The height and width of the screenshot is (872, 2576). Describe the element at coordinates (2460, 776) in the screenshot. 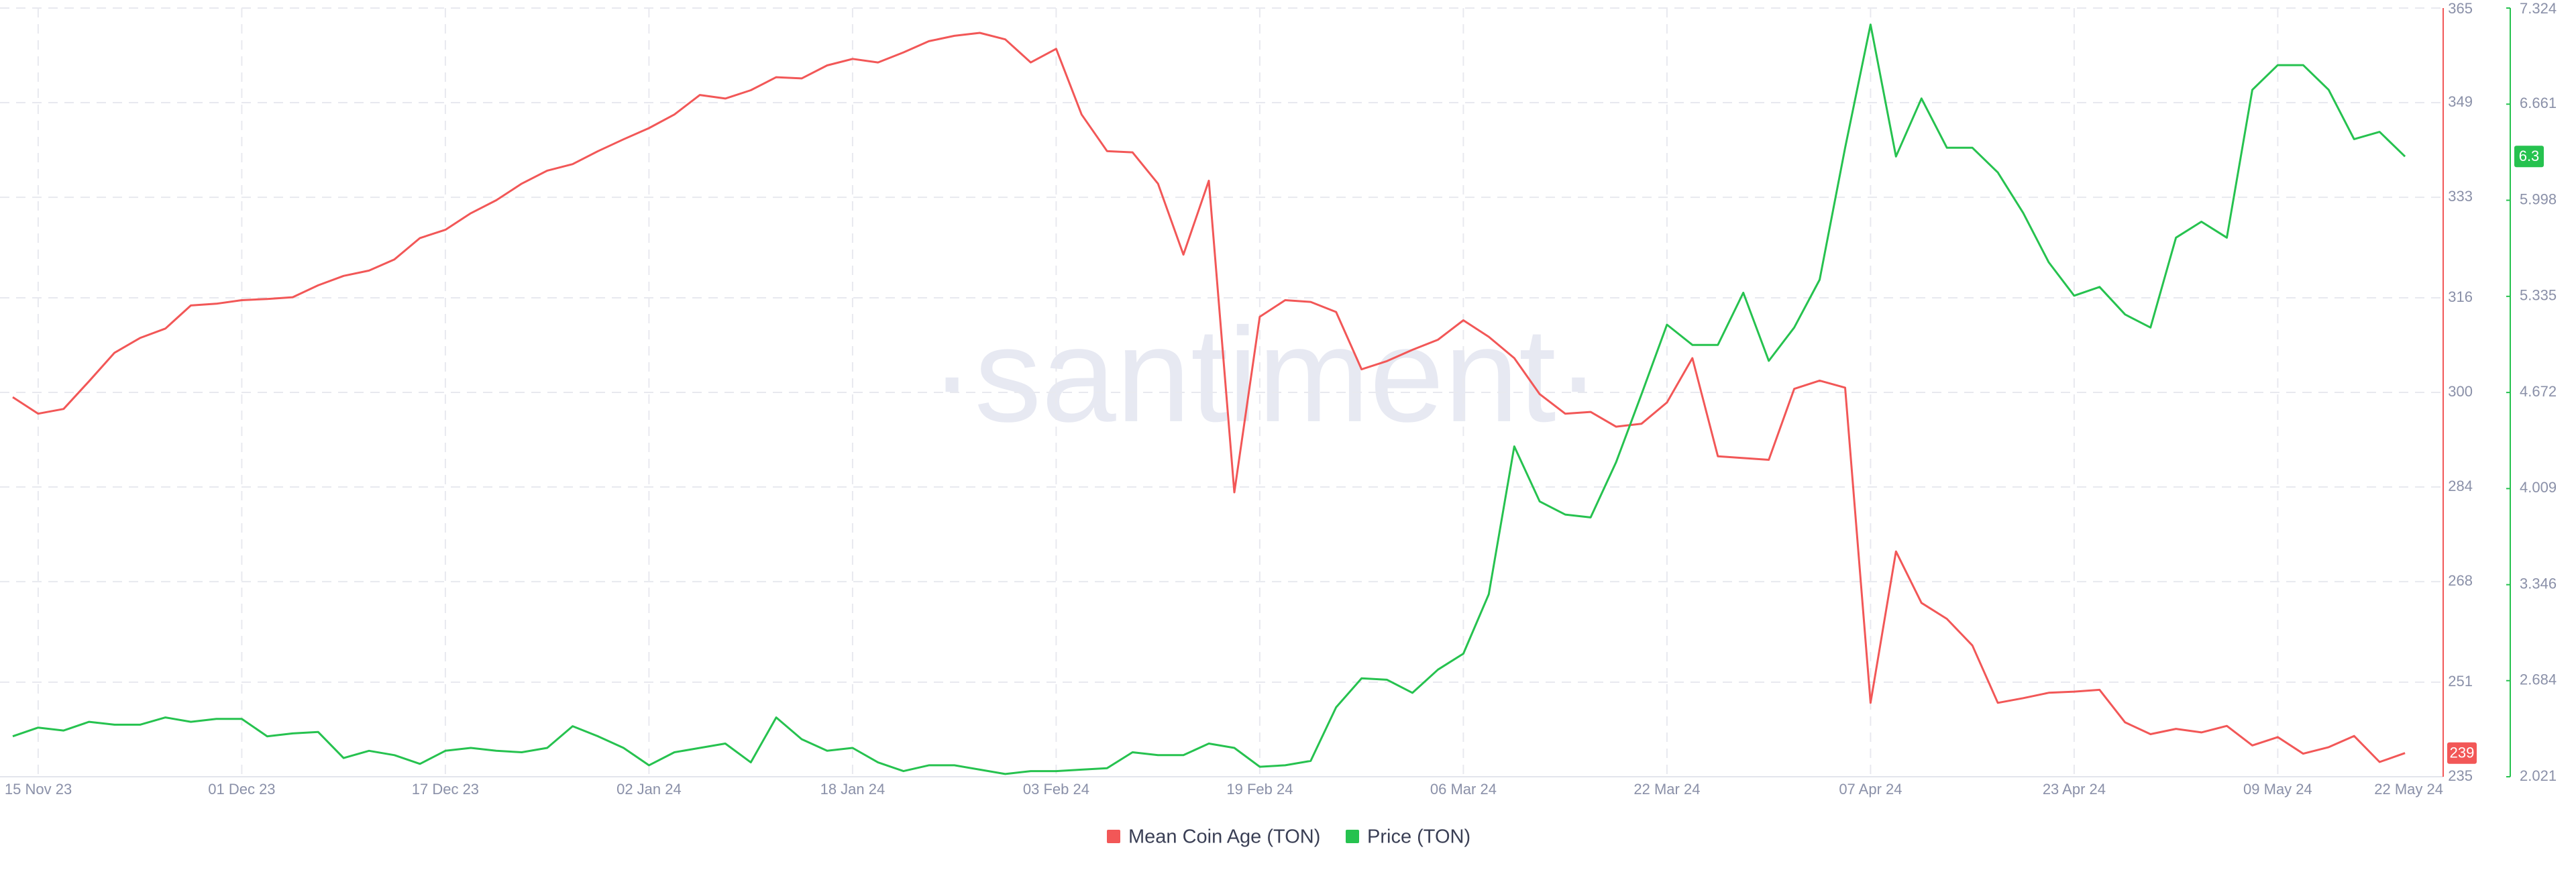

I see `y-tick-label: 235` at that location.